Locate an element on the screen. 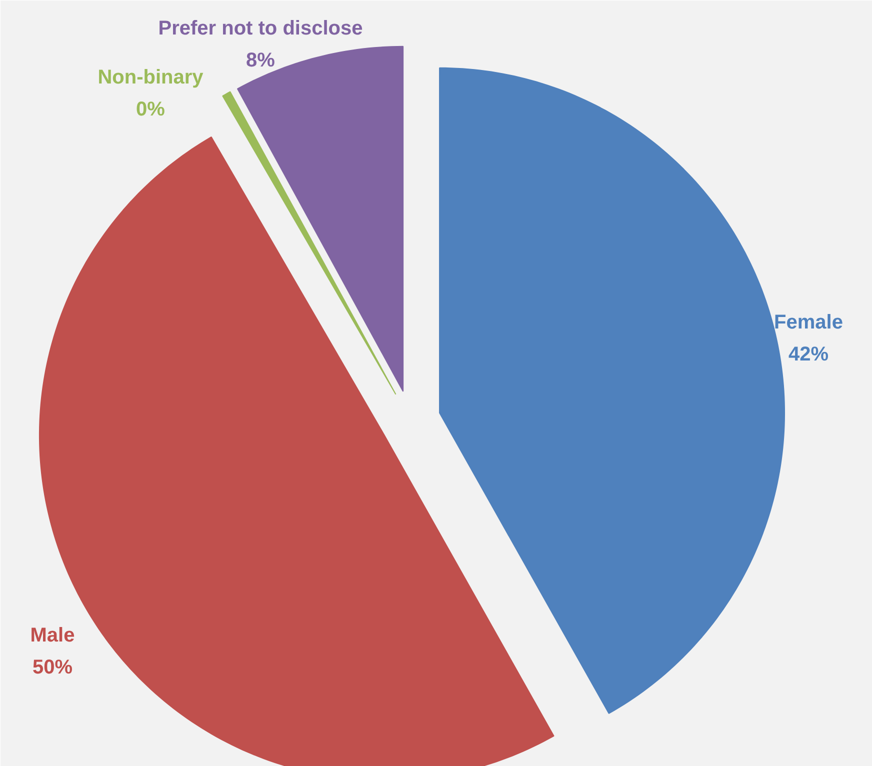 This screenshot has height=766, width=872. data-label: 0% is located at coordinates (151, 109).